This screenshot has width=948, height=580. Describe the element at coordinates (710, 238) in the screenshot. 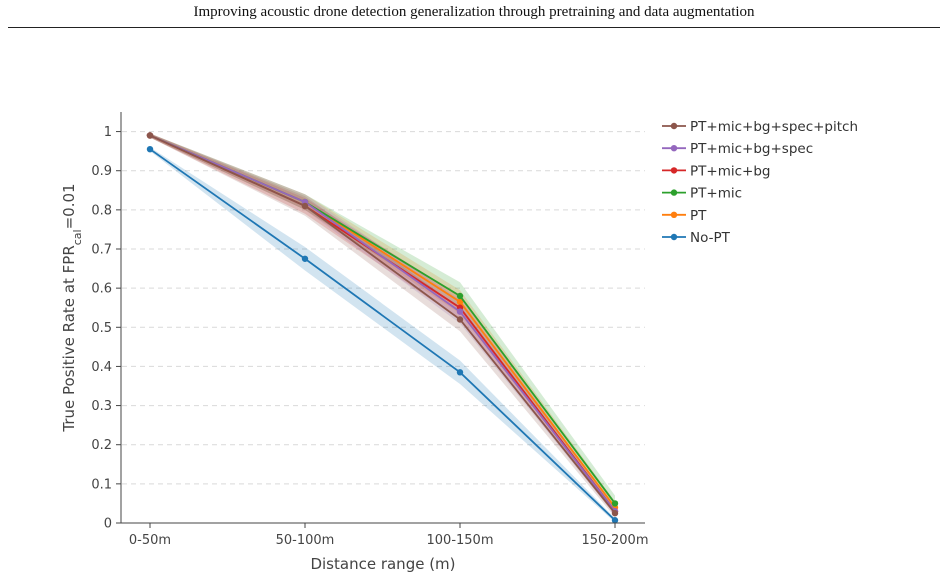

I see `legend-label: No-PT` at that location.